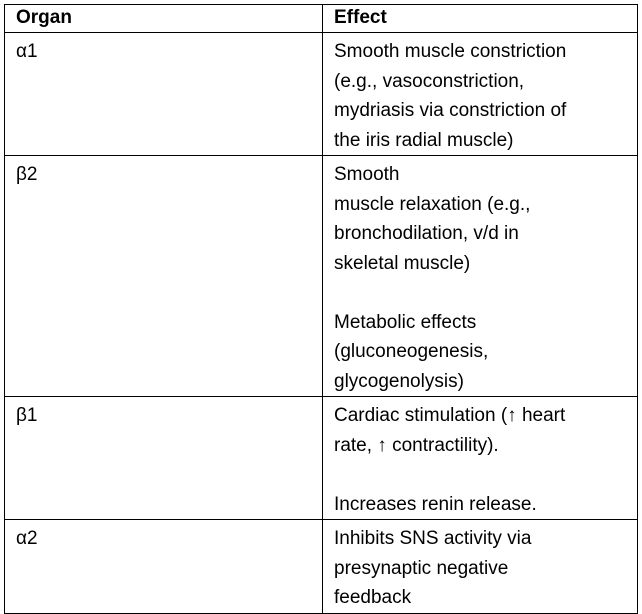  Describe the element at coordinates (163, 566) in the screenshot. I see `organ-cell: α2` at that location.